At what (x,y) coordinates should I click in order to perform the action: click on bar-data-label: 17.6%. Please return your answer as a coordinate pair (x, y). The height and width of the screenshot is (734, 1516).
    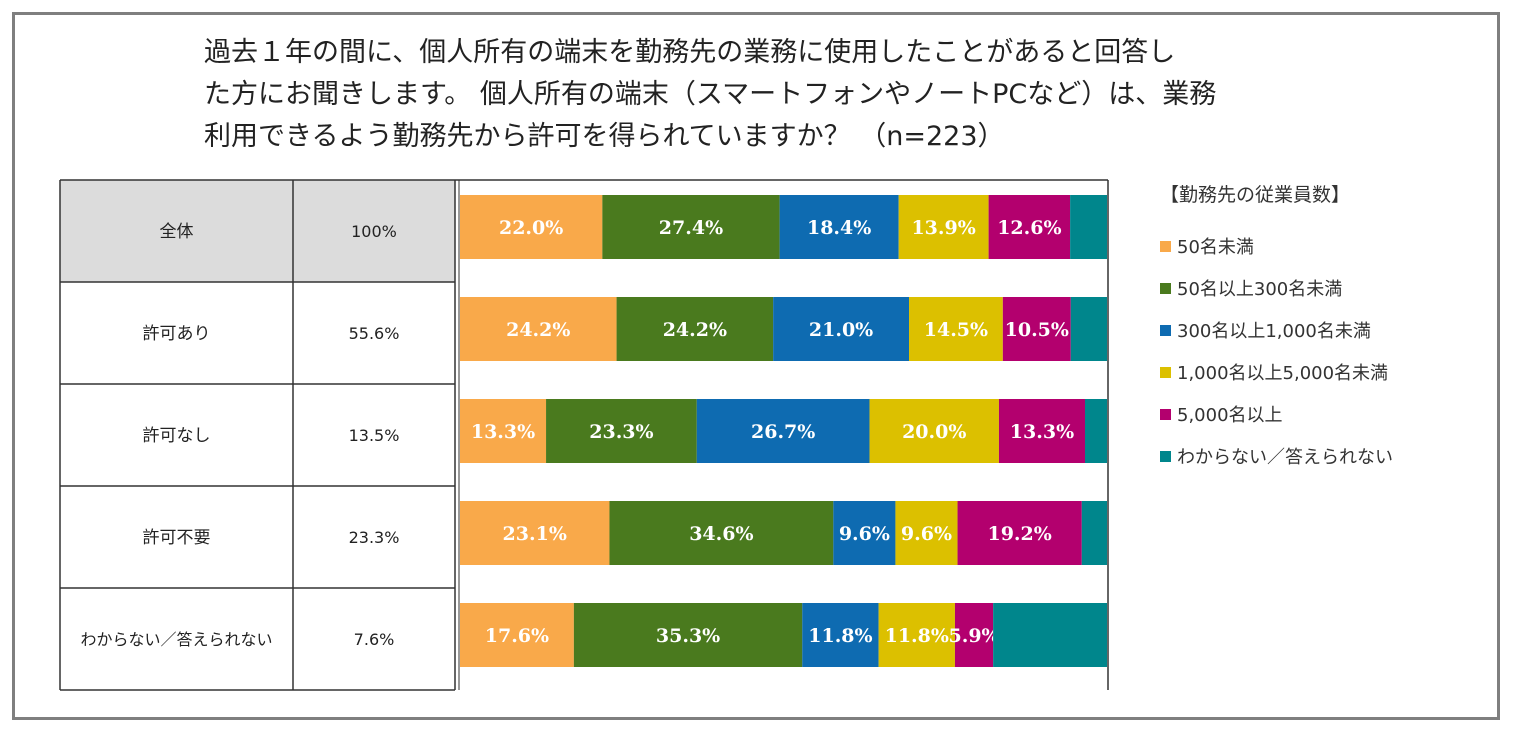
    Looking at the image, I should click on (517, 636).